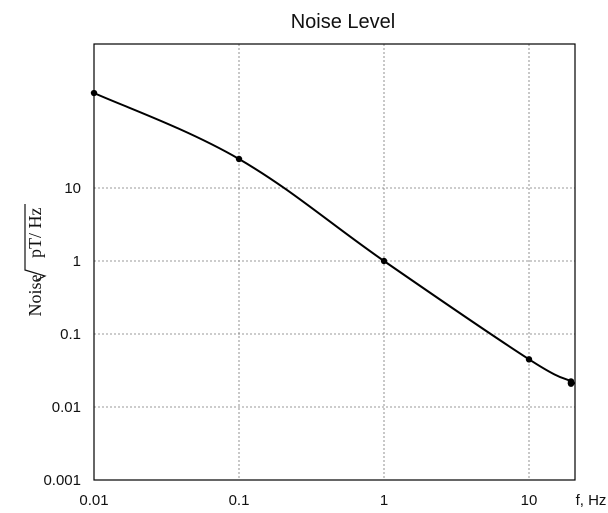 Image resolution: width=608 pixels, height=513 pixels. I want to click on y-axis-label: Noise pT/ Hz, so click(35, 260).